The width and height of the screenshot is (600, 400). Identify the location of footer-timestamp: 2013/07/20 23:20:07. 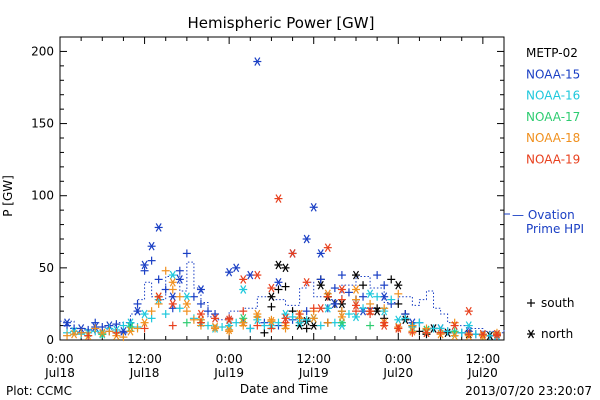
(528, 391).